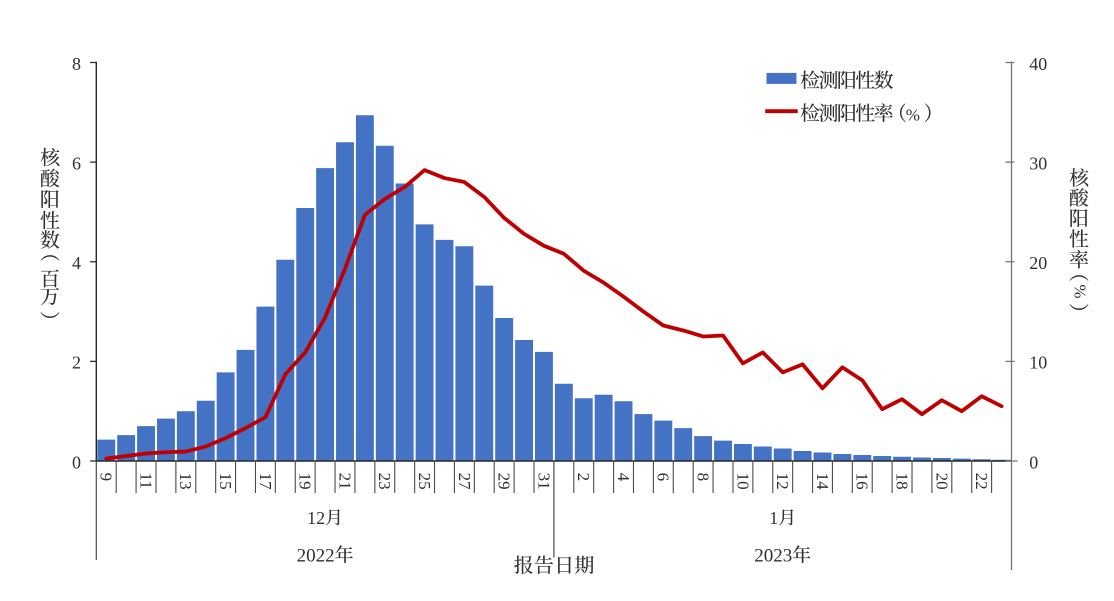 This screenshot has height=601, width=1114. Describe the element at coordinates (543, 481) in the screenshot. I see `svg-text: 31` at that location.